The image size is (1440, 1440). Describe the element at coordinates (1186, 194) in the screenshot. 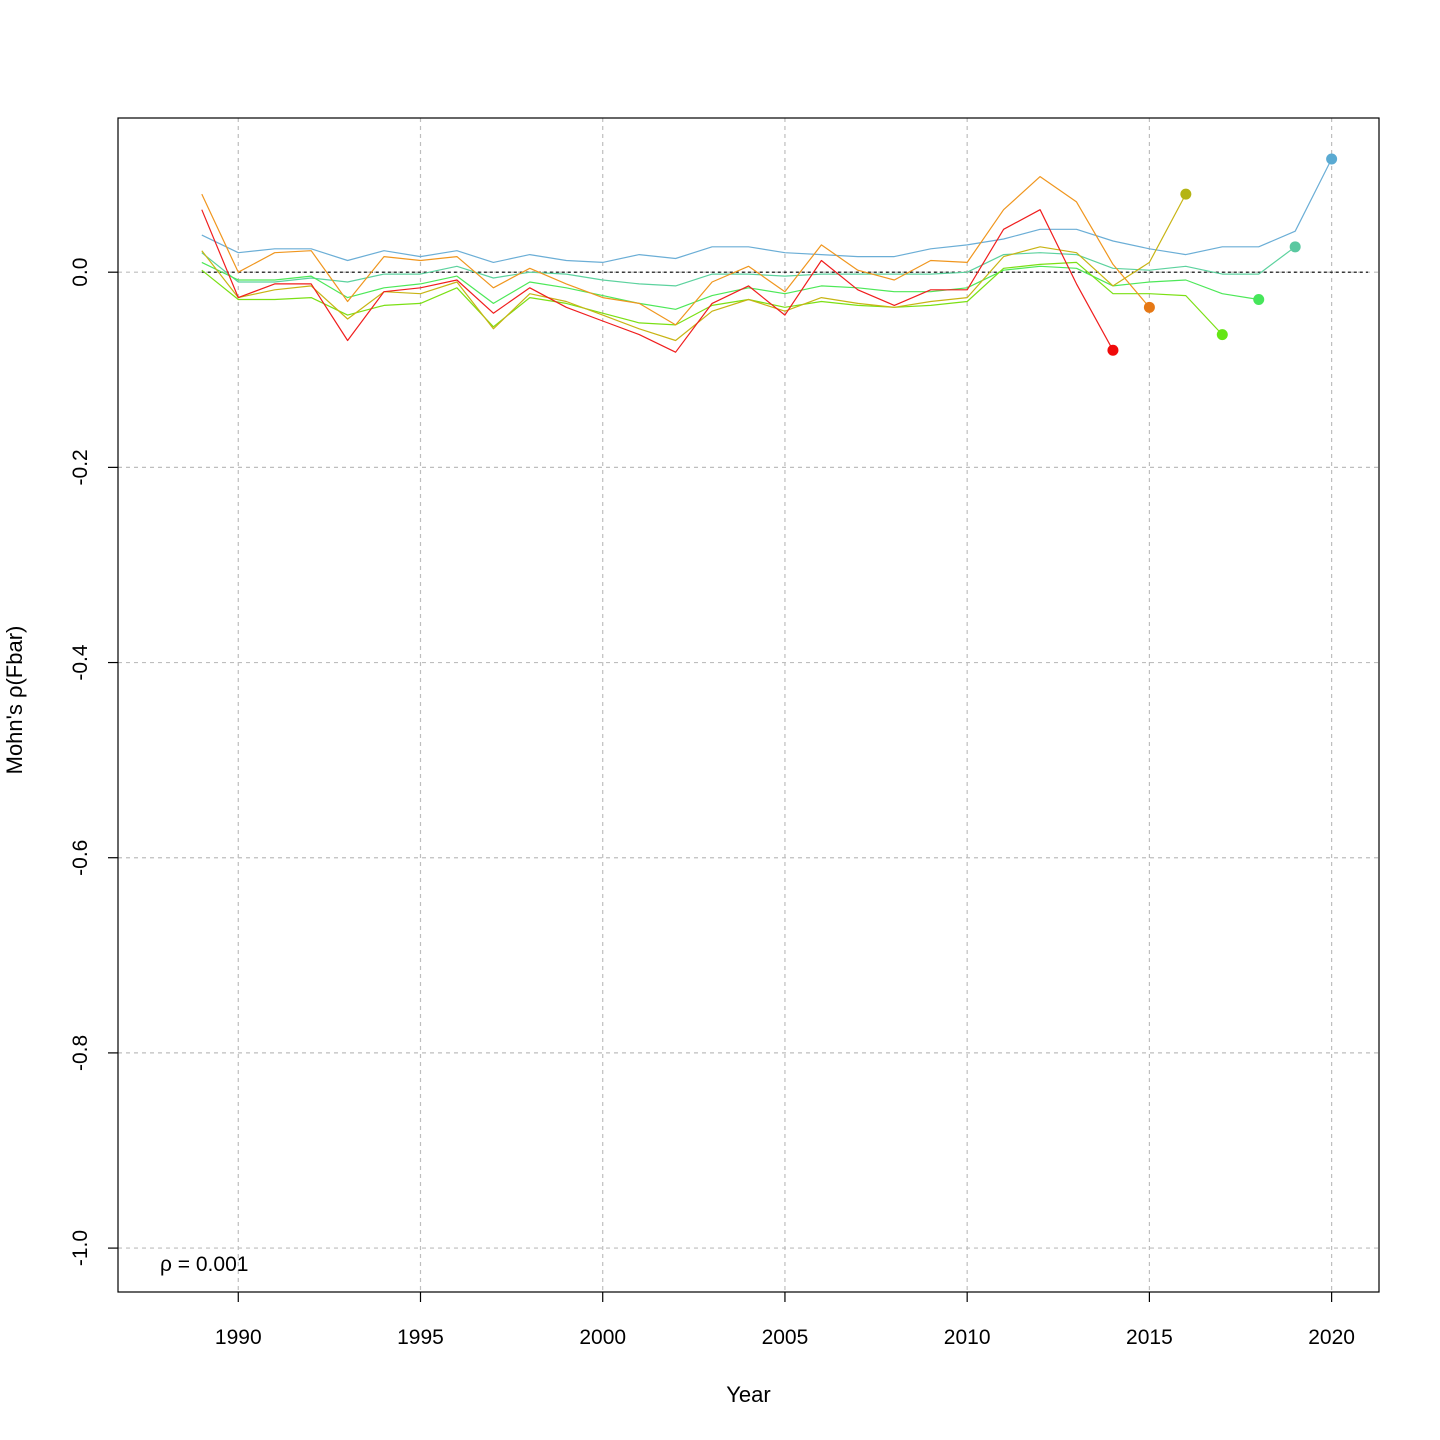

I see `endpoint-marker-2016` at that location.